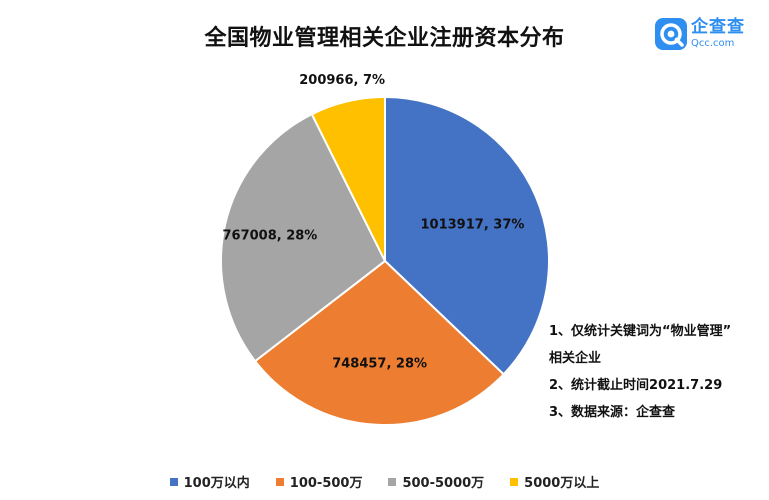  I want to click on pie-data-label: 1013917, 37%, so click(473, 225).